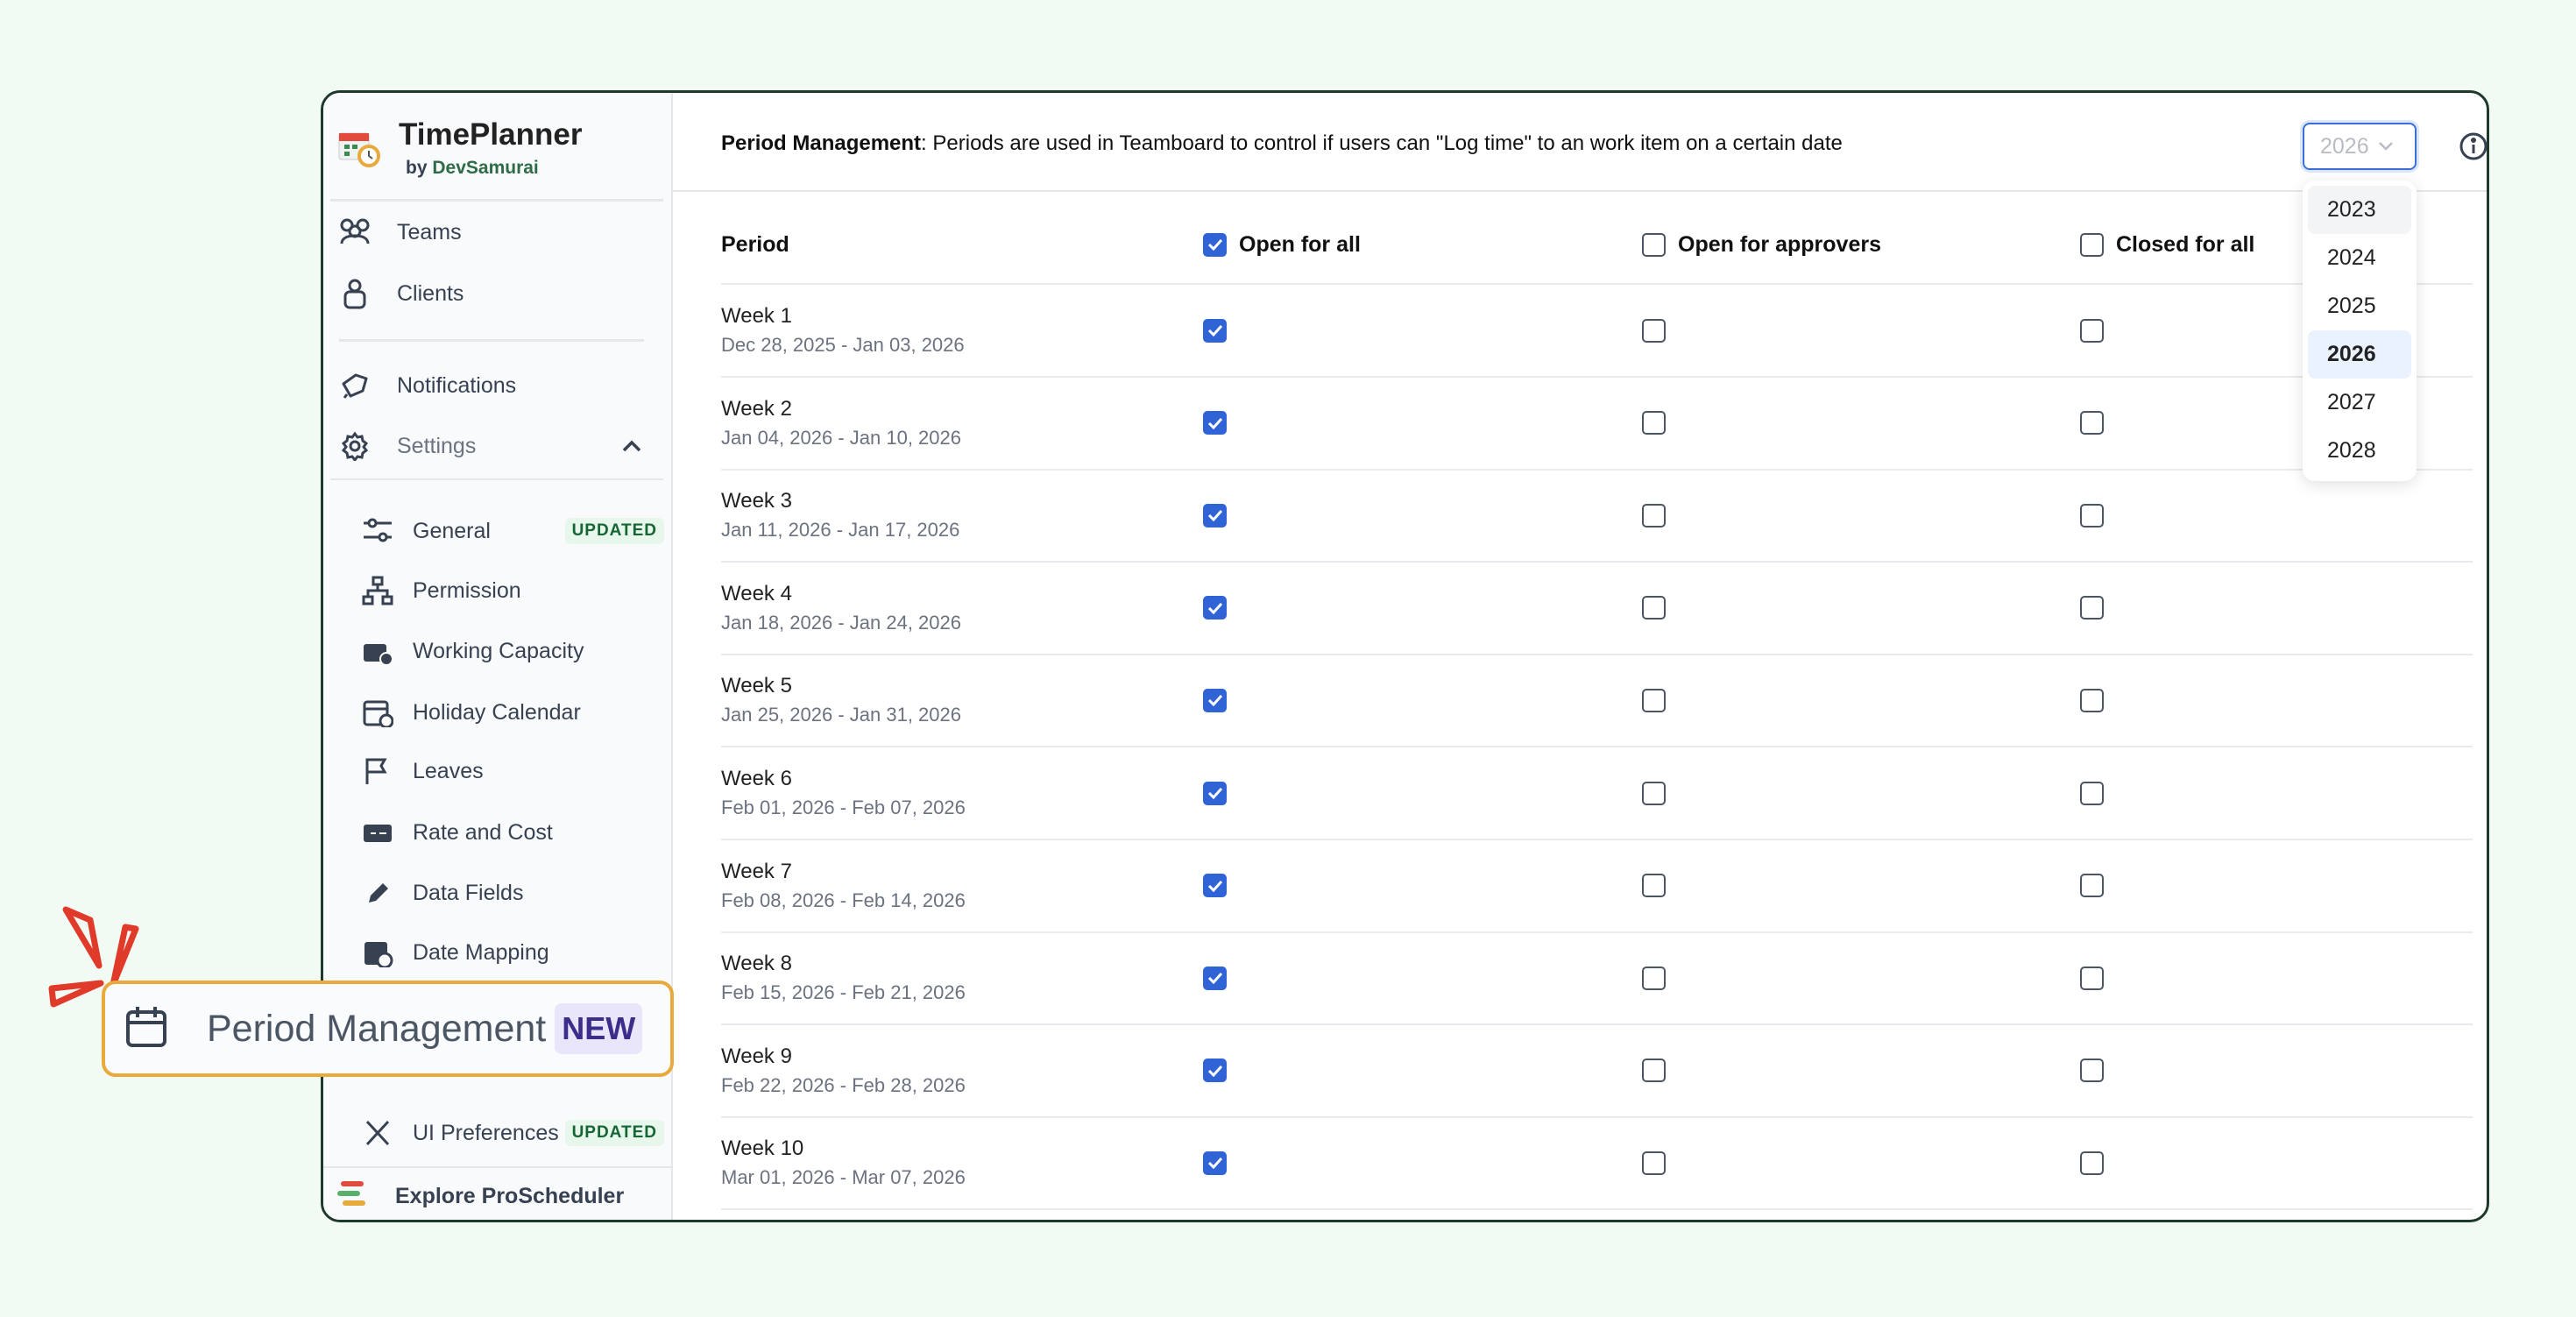  I want to click on period-dates: Jan 18, 2026 - Jan 24, 2026, so click(841, 622).